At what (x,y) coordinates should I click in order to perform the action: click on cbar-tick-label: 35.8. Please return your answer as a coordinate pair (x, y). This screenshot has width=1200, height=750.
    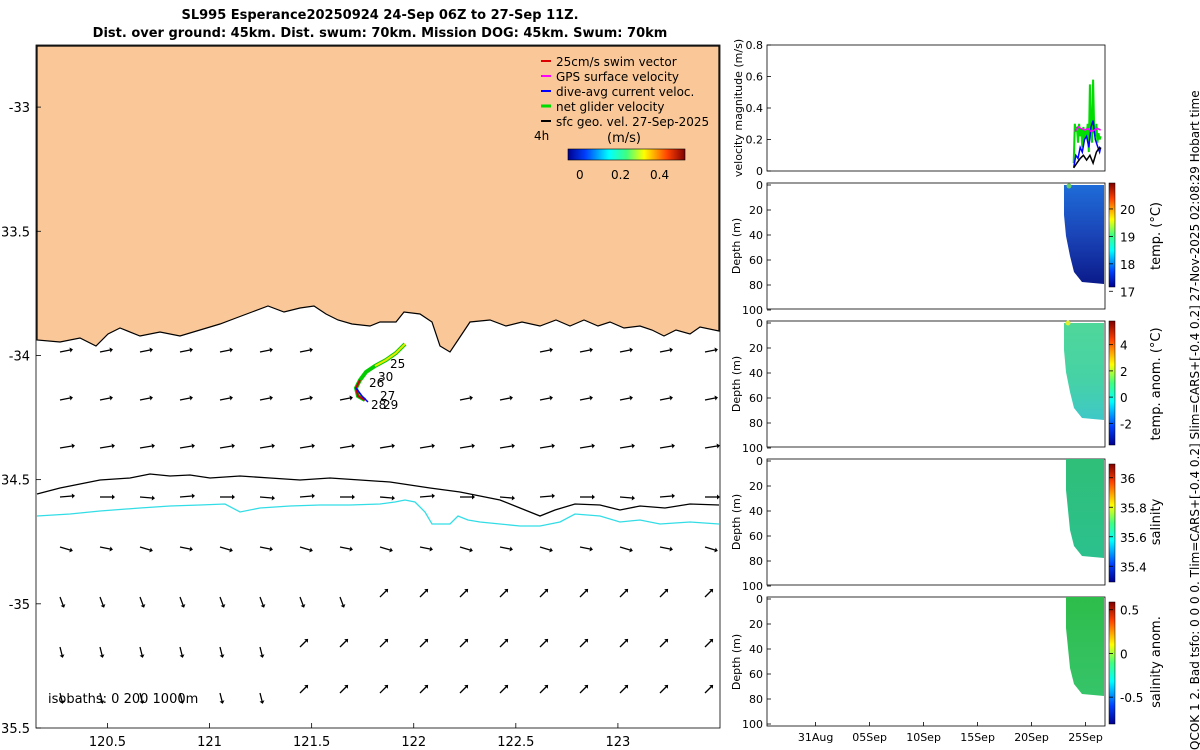
    Looking at the image, I should click on (1133, 508).